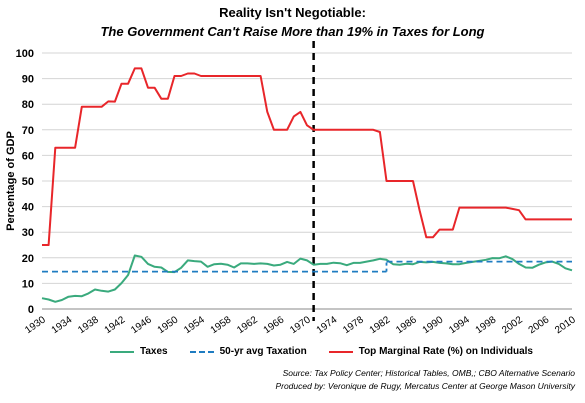 The image size is (585, 403). I want to click on x-tick-label-1938: 1938, so click(88, 325).